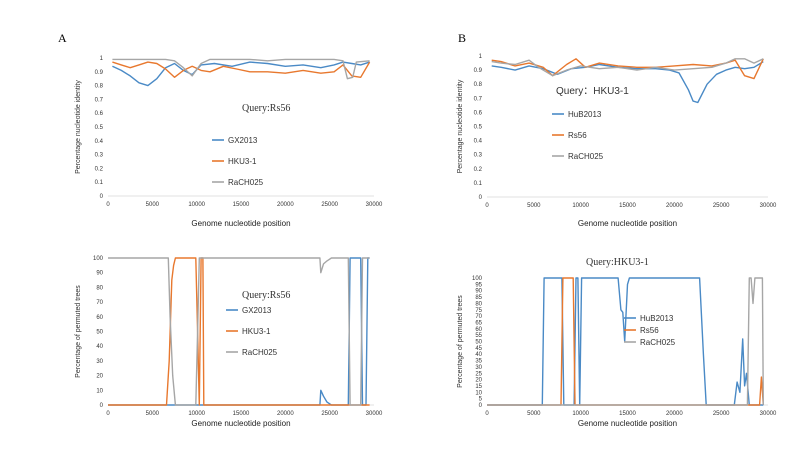  I want to click on y-tick-label: 0.1, so click(478, 184).